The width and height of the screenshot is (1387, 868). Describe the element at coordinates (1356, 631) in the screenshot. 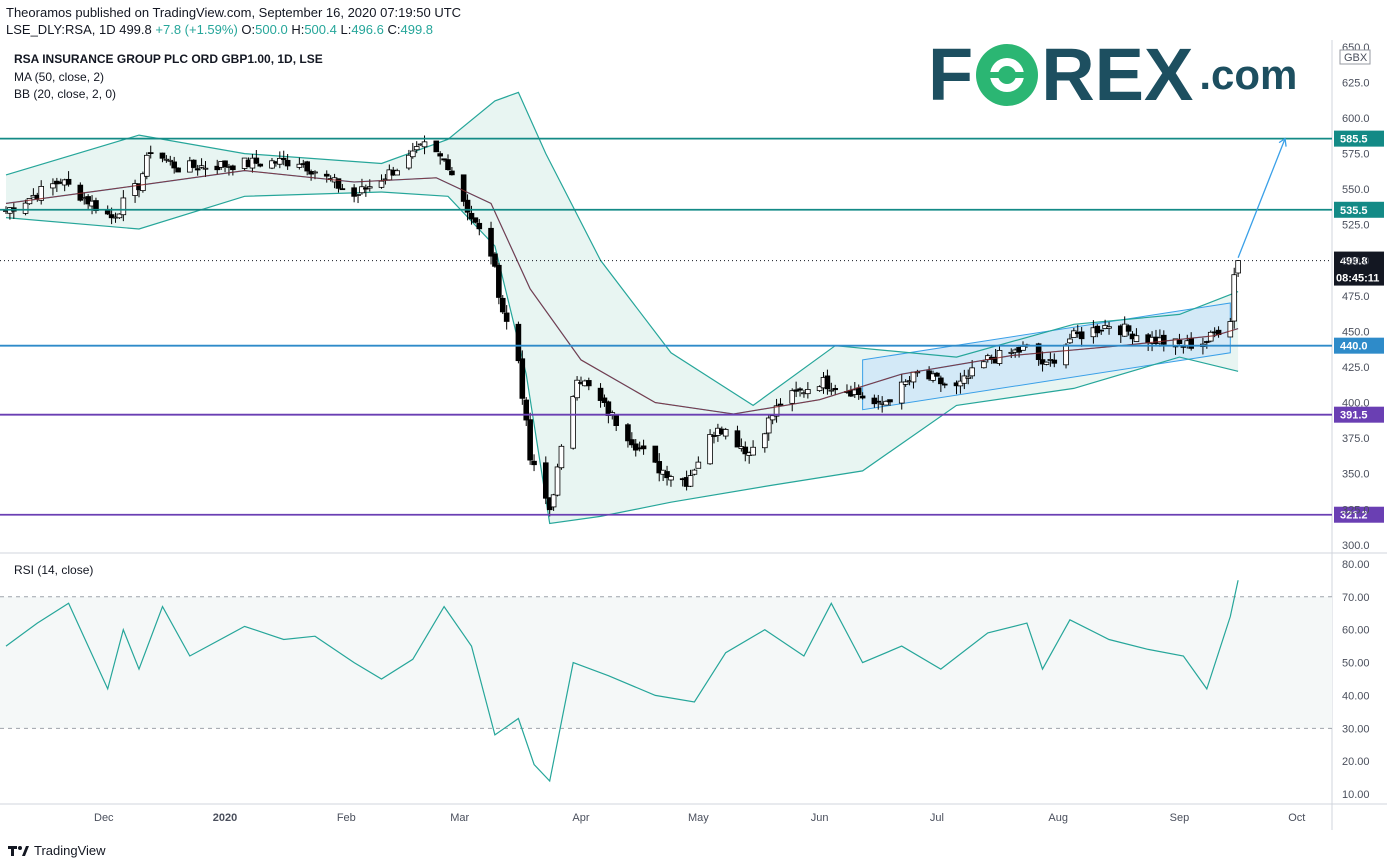

I see `rsi-axis-tick: 60.00` at that location.